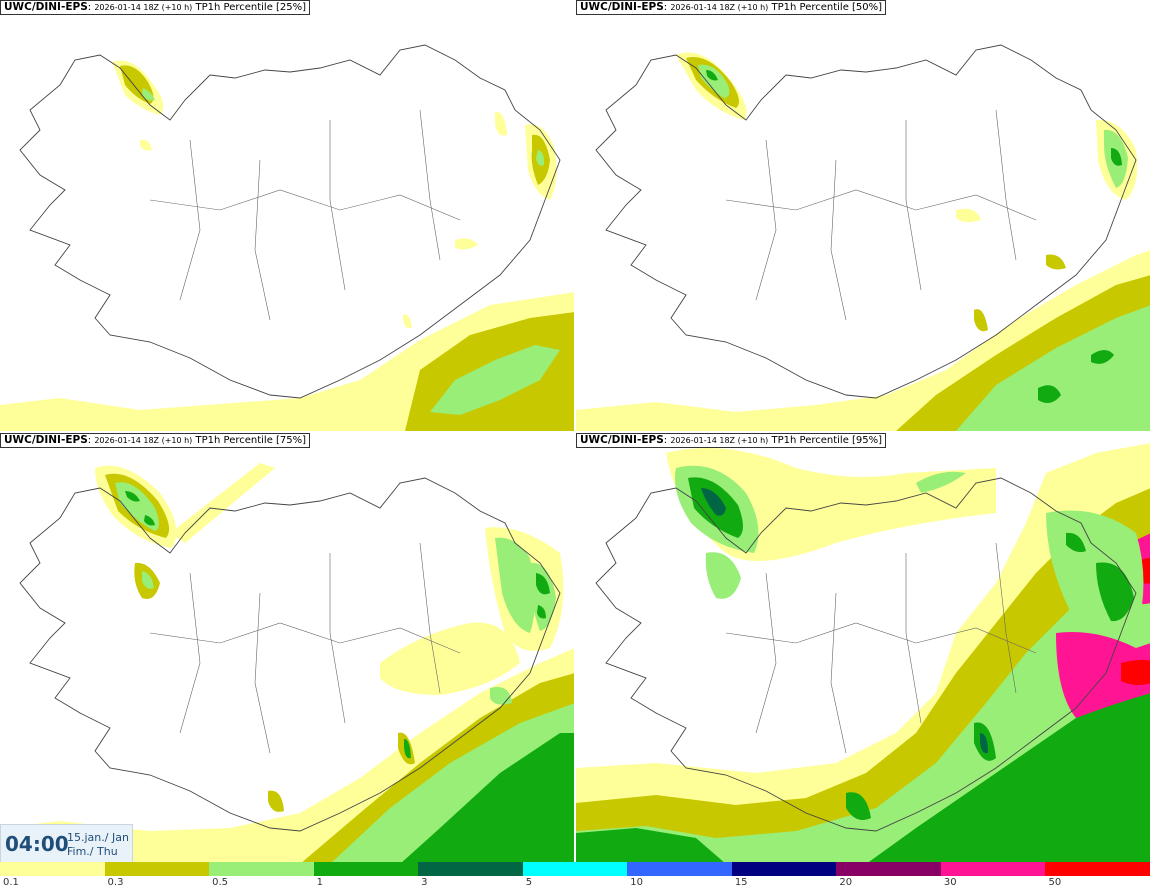  I want to click on valid-day-line: Fim./ Thu, so click(92, 851).